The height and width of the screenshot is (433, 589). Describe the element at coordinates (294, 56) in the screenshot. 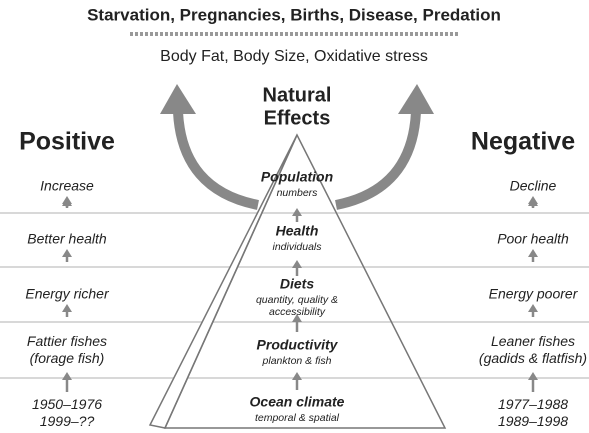

I see `header-subtitle: Body Fat, Body Size, Oxidative stress` at that location.